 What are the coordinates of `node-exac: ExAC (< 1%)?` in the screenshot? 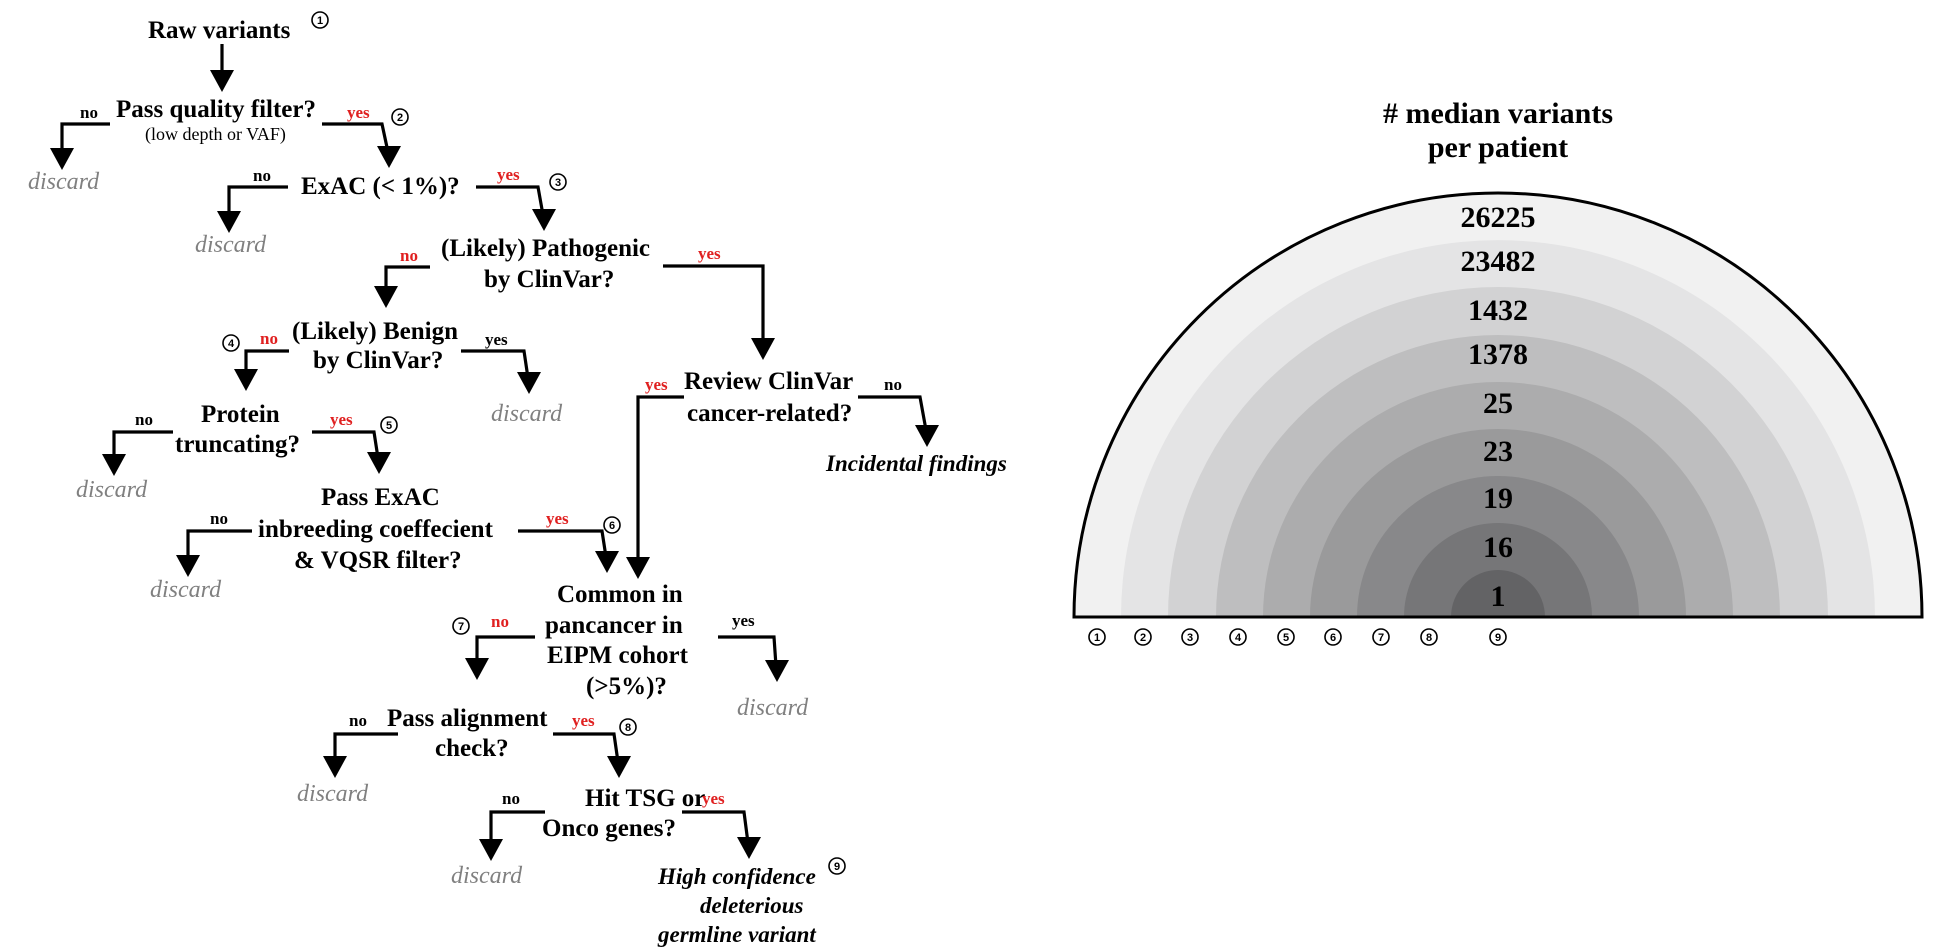 It's located at (380, 186).